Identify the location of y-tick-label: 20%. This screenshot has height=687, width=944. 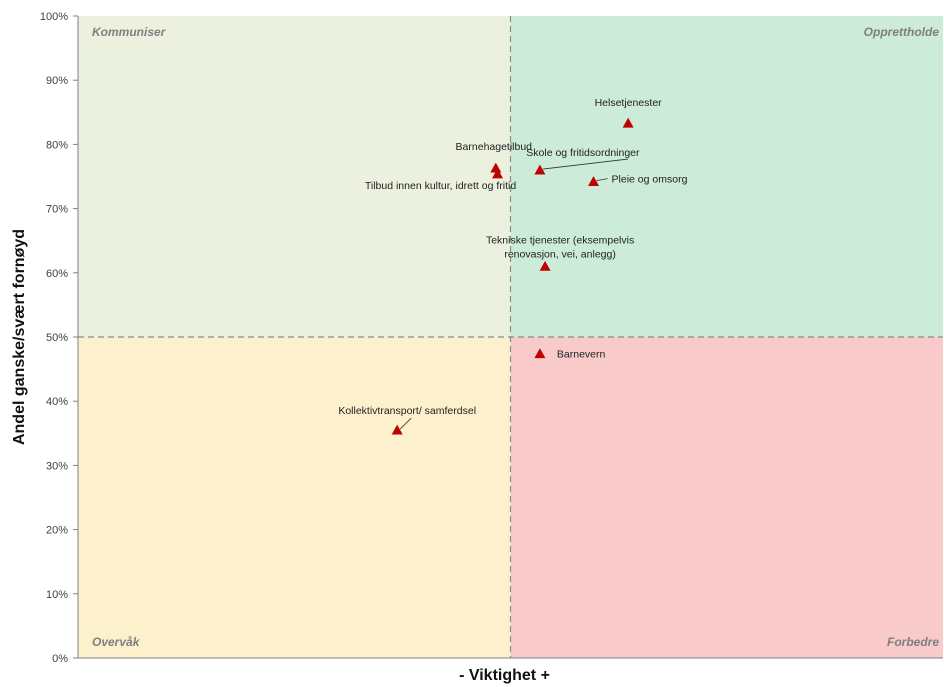
(57, 531).